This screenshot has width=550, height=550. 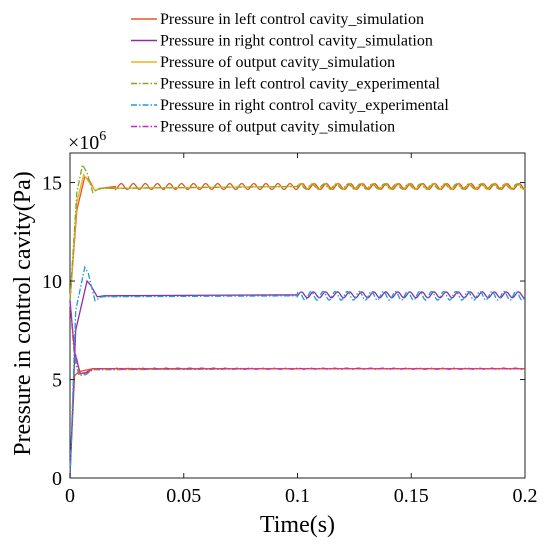 What do you see at coordinates (57, 381) in the screenshot?
I see `y-tick-label: 5` at bounding box center [57, 381].